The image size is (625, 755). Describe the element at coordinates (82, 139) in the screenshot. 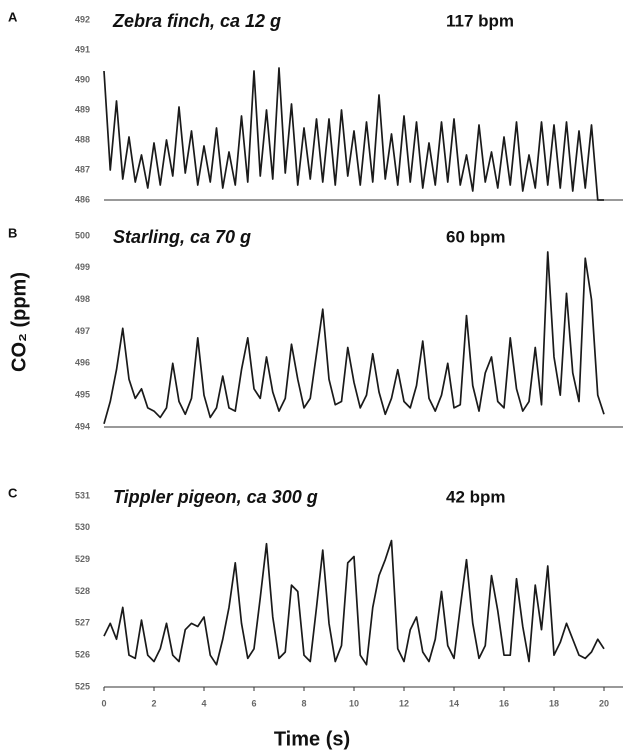

I see `y-tick-label: 488` at that location.